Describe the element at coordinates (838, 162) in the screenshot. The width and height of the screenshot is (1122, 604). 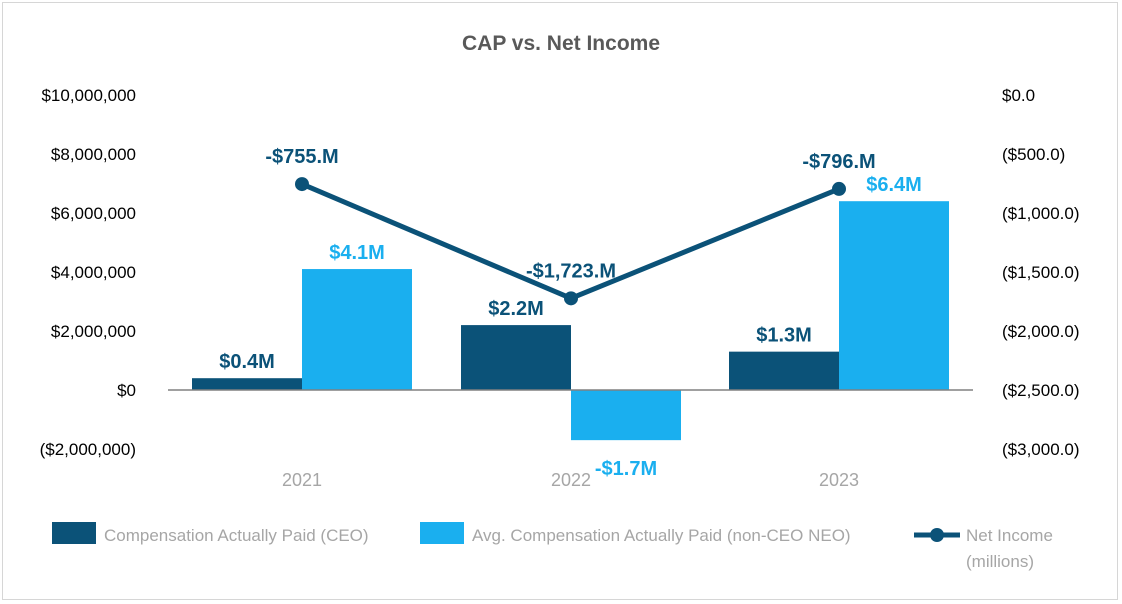
I see `net-income-data-label: -$796.M` at that location.